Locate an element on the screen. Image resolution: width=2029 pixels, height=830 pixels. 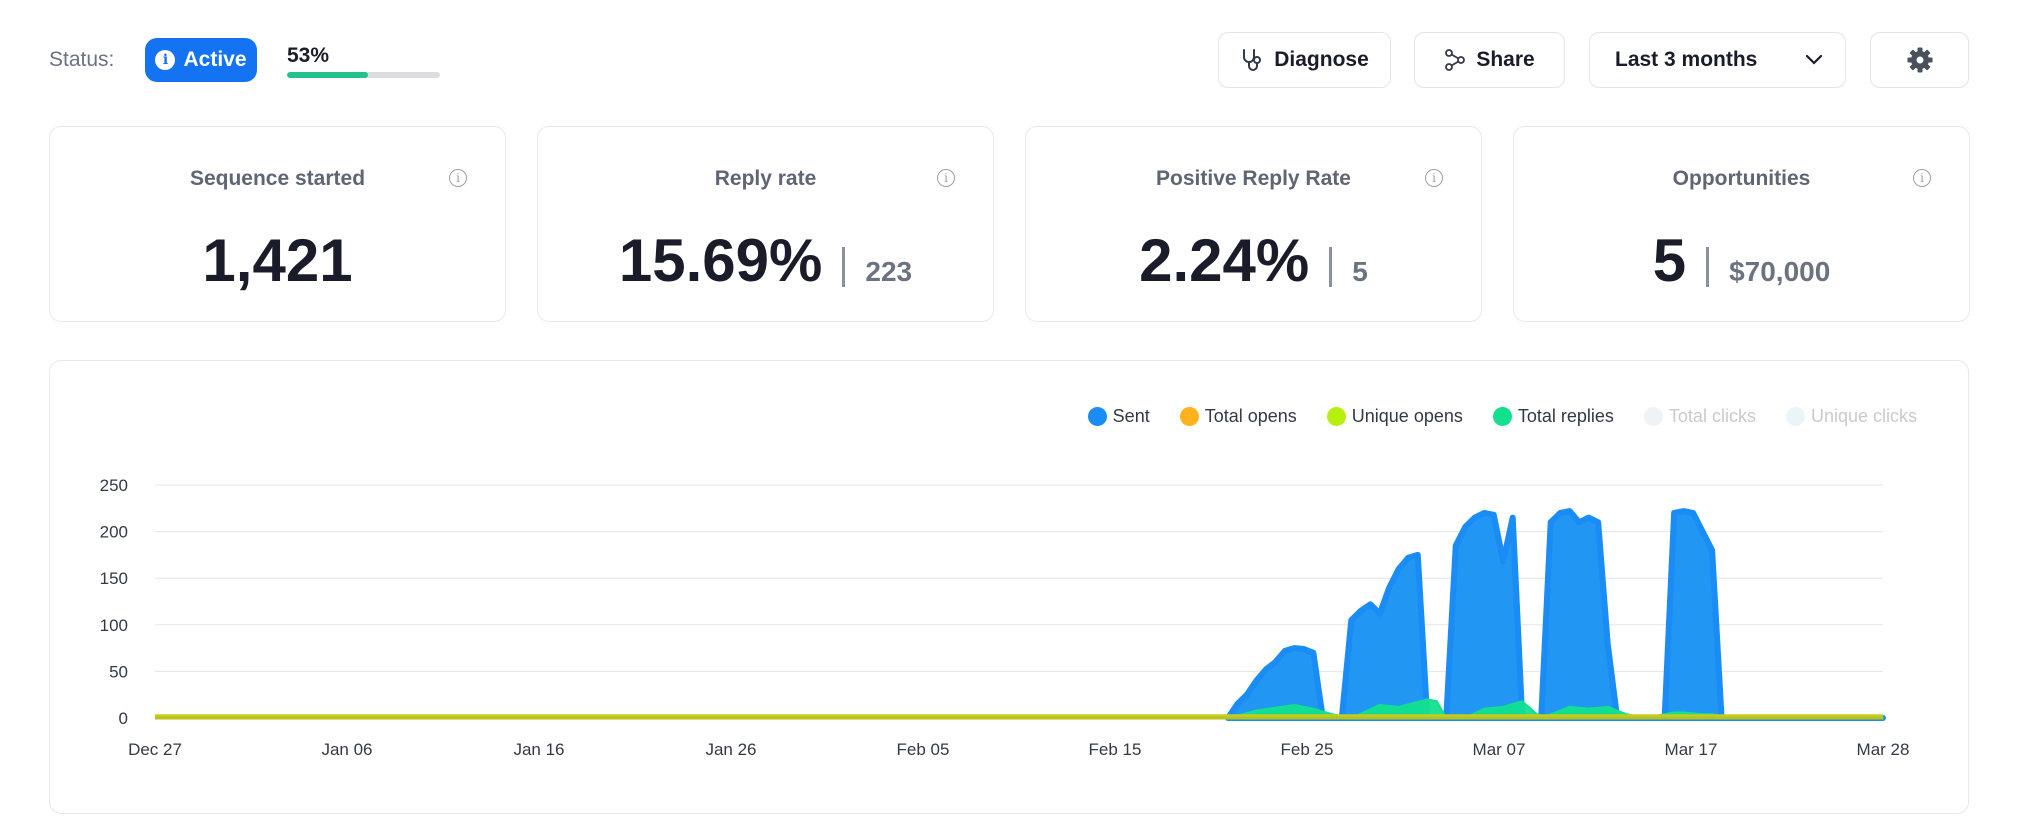
legend-label: Sent is located at coordinates (1131, 416).